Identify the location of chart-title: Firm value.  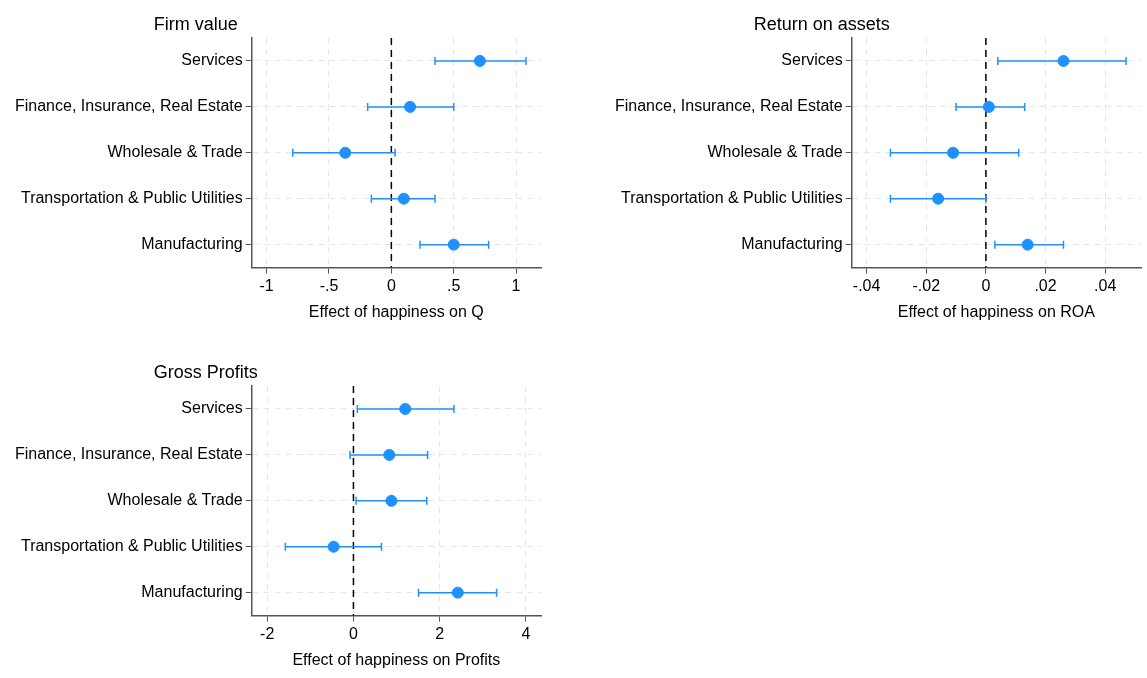
(195, 23).